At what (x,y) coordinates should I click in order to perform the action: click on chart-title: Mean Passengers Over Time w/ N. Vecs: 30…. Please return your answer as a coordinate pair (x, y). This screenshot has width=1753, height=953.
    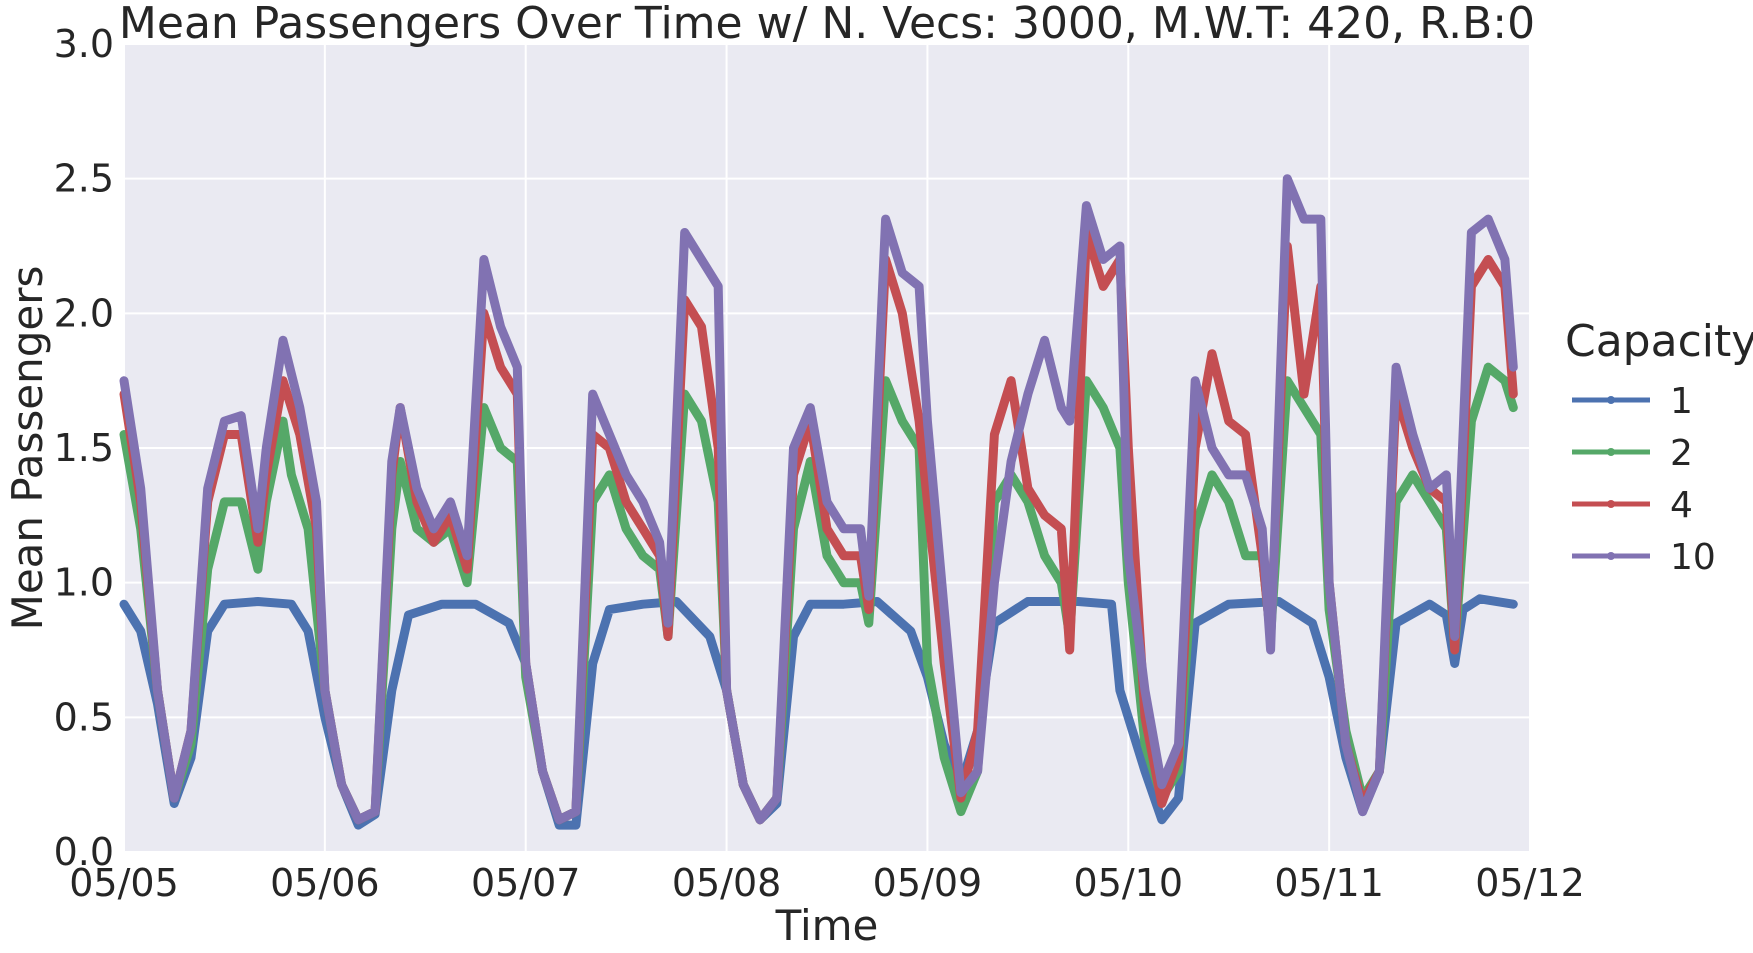
    Looking at the image, I should click on (827, 24).